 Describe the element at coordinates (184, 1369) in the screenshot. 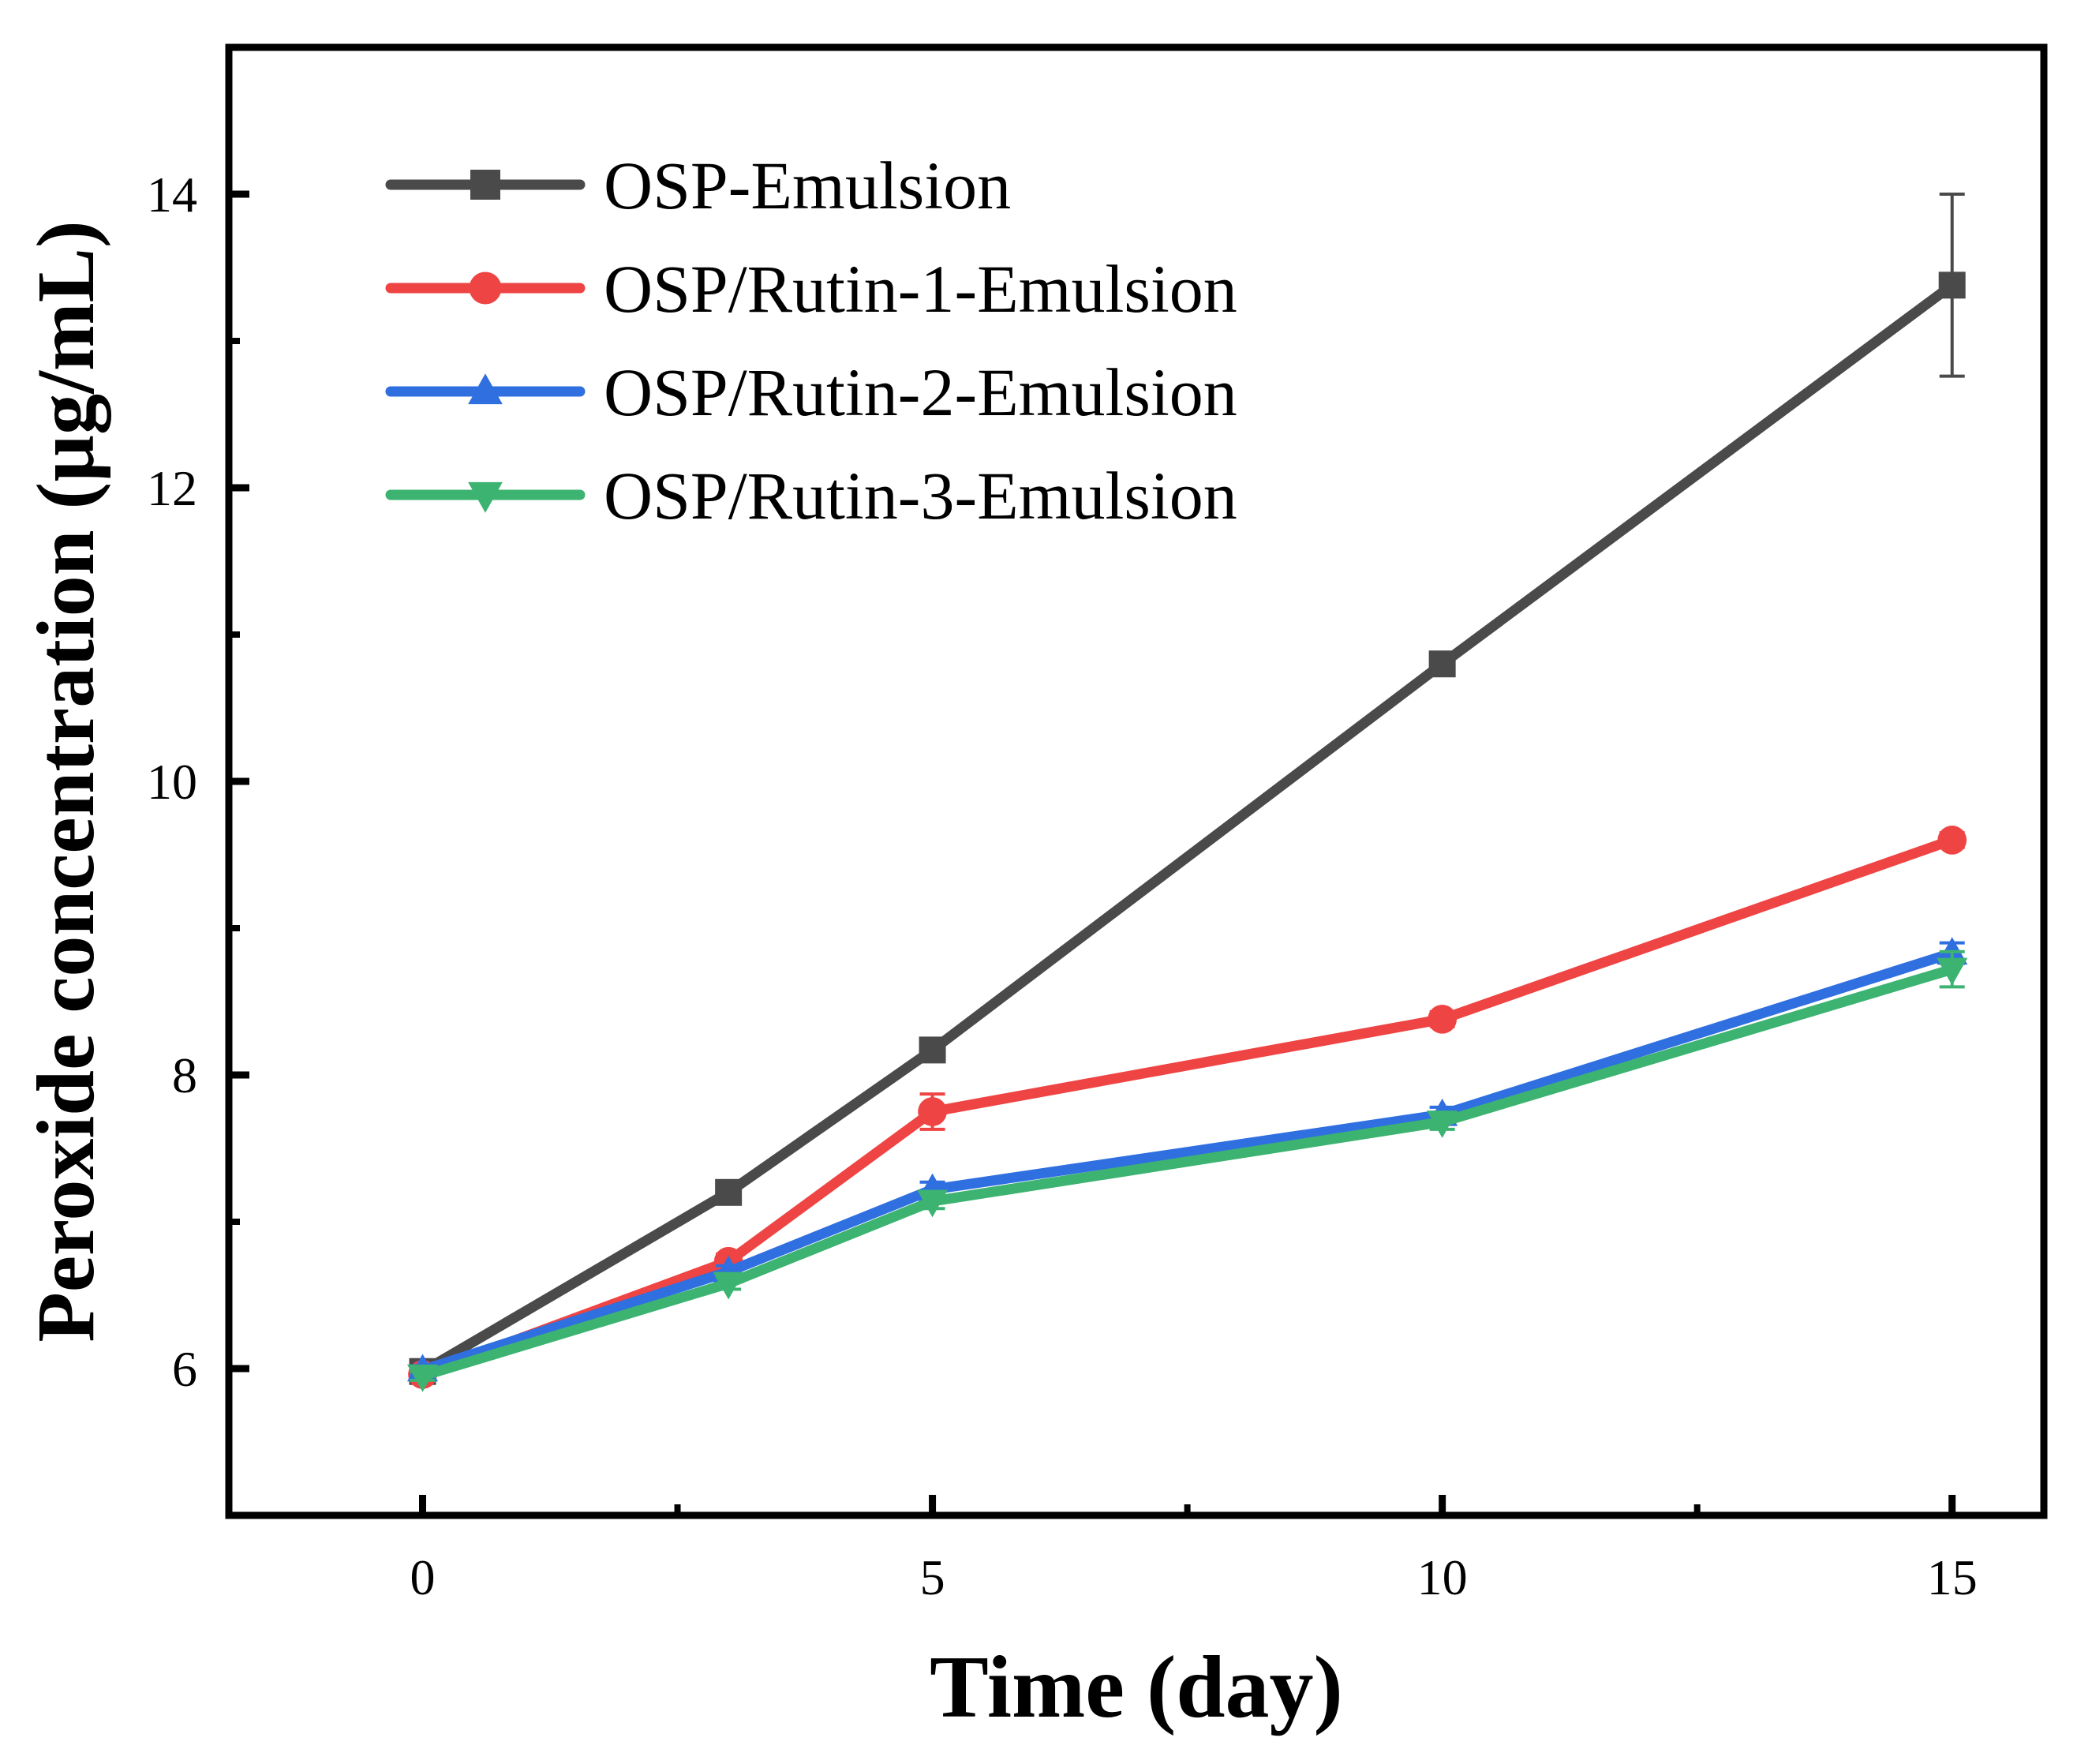

I see `y-tick-label-6: 6` at that location.